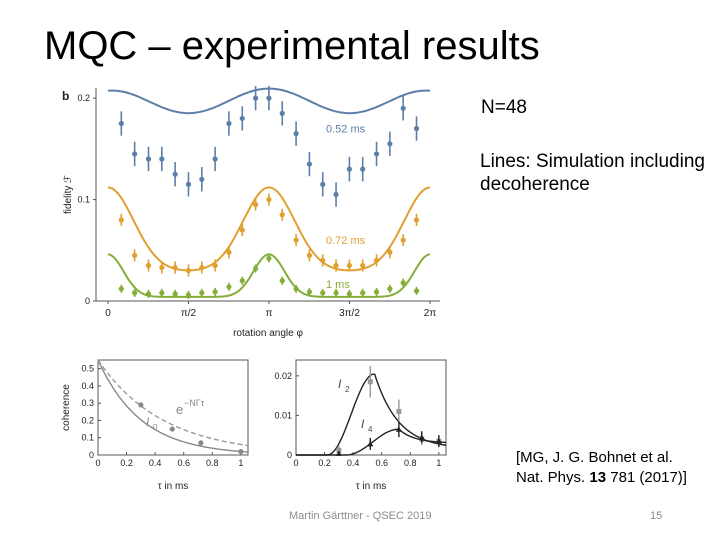  Describe the element at coordinates (438, 463) in the screenshot. I see `panel-c2-x-tick-label: 1` at that location.